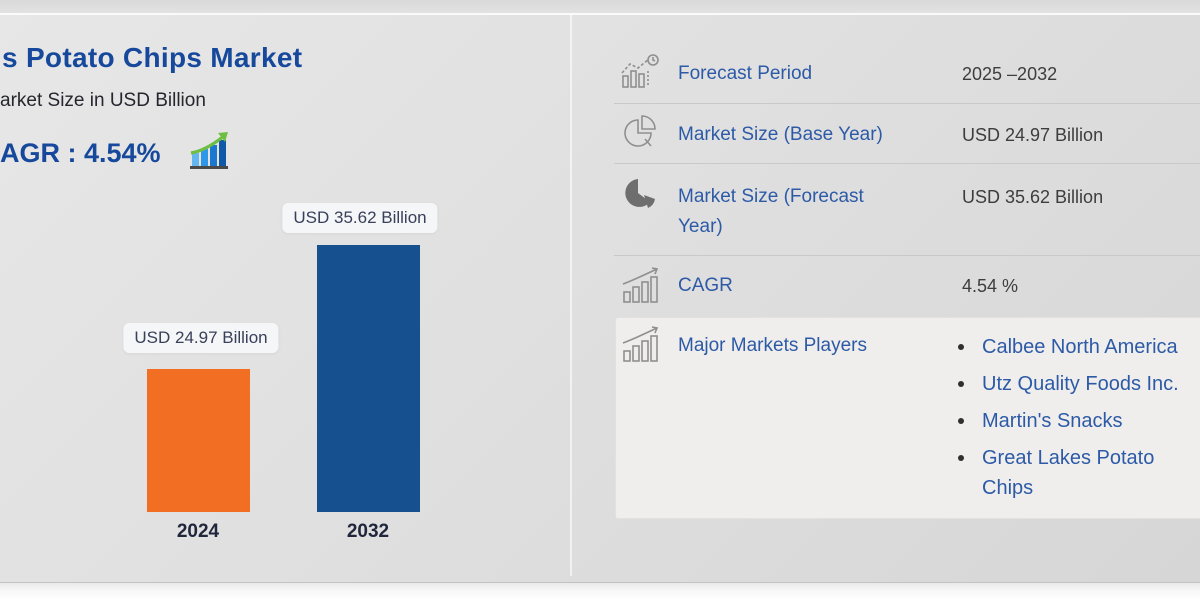 Image resolution: width=1200 pixels, height=600 pixels. What do you see at coordinates (368, 531) in the screenshot?
I see `x-axis-label-2032: 2032` at bounding box center [368, 531].